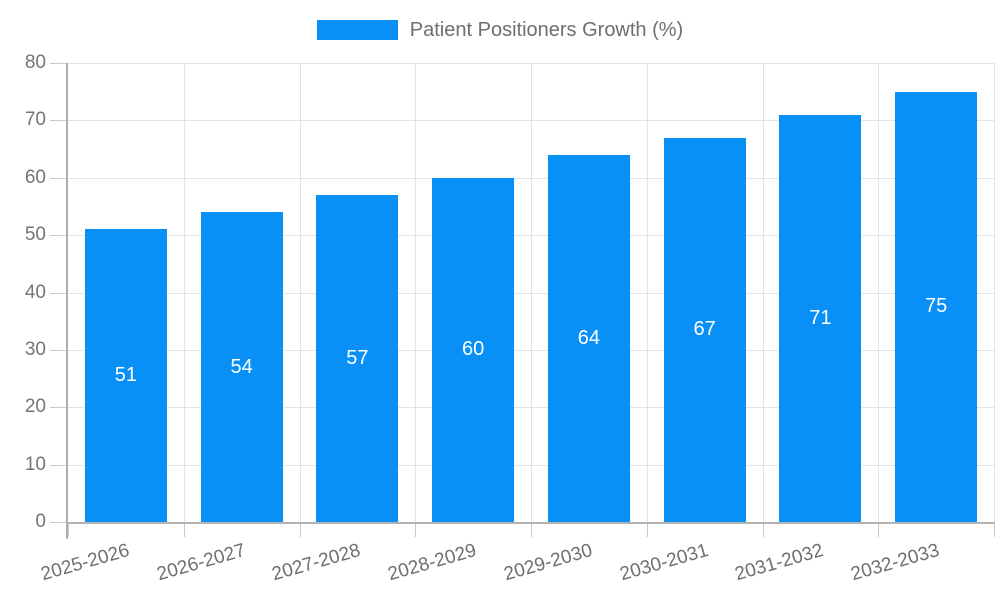 The width and height of the screenshot is (1000, 600). I want to click on bar-value-label: 75, so click(936, 306).